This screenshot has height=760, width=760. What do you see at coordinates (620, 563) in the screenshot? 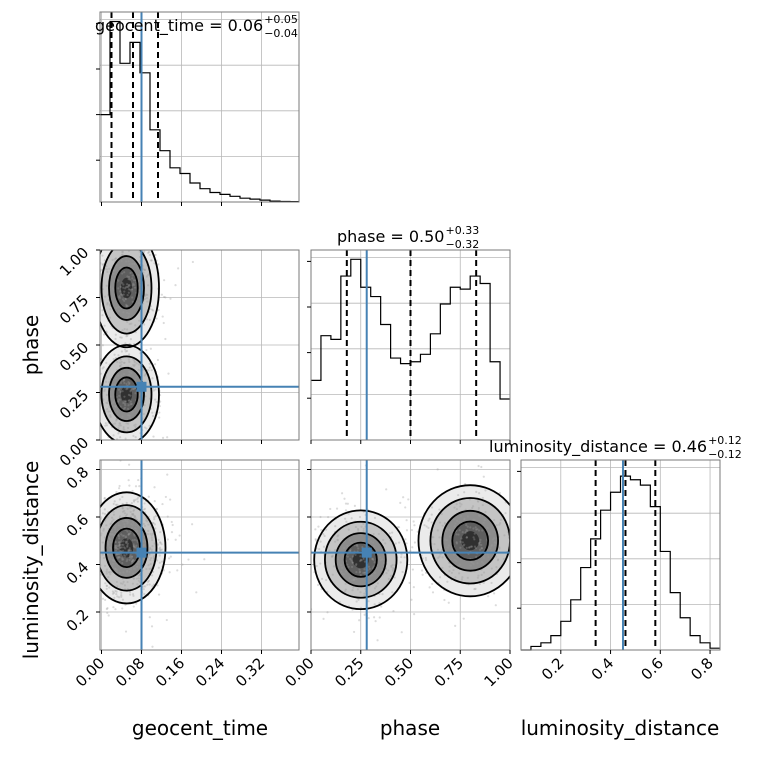
I see `histogram-luminosity_distance` at bounding box center [620, 563].